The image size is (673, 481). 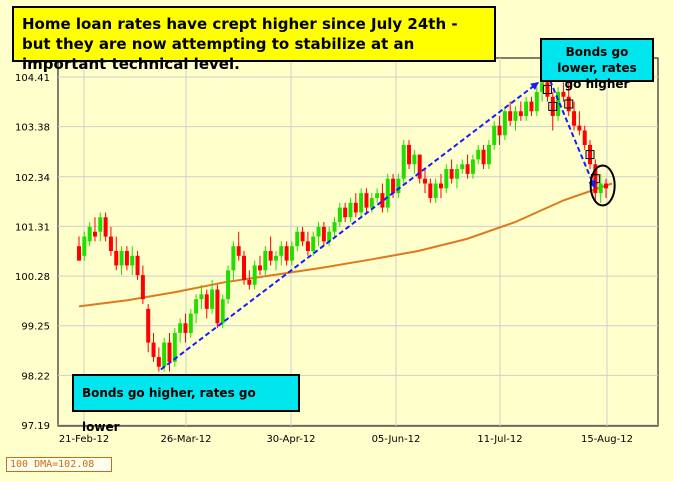 What do you see at coordinates (32, 277) in the screenshot?
I see `y-tick-label: 100.28` at bounding box center [32, 277].